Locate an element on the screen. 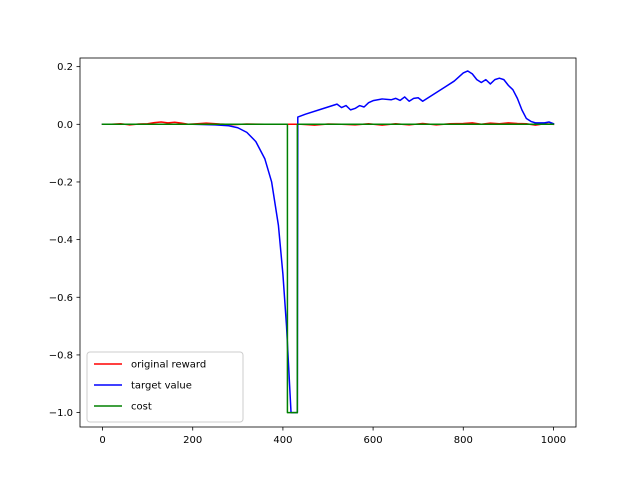 This screenshot has height=480, width=640. legend: original reward target value cost is located at coordinates (165, 387).